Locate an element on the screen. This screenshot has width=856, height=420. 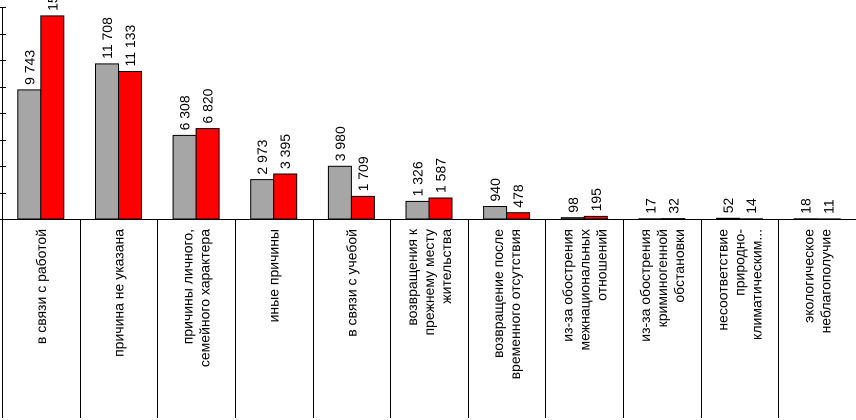
category-label: межнациональных is located at coordinates (584, 290).